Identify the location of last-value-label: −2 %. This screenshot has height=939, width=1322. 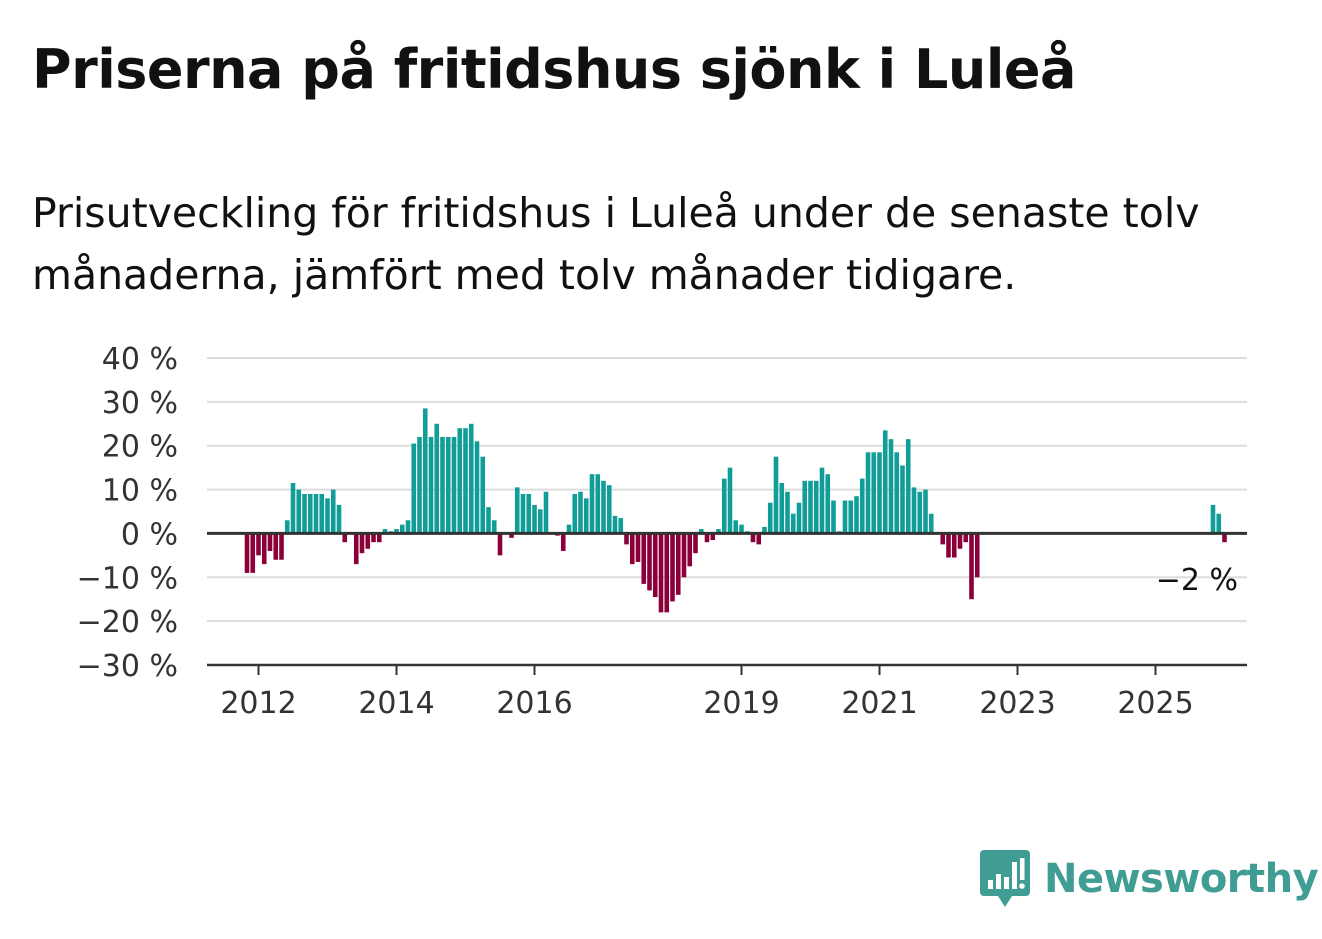
(1197, 580).